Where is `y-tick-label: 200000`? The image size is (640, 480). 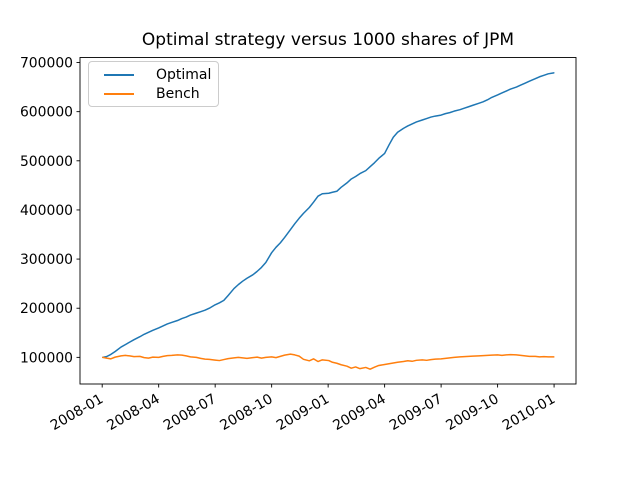
y-tick-label: 200000 is located at coordinates (46, 309).